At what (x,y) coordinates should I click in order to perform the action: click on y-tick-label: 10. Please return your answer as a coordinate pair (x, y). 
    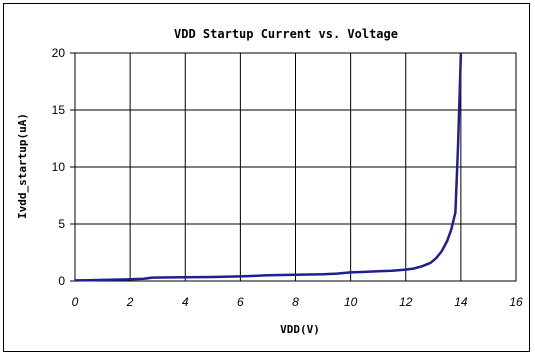
    Looking at the image, I should click on (59, 167).